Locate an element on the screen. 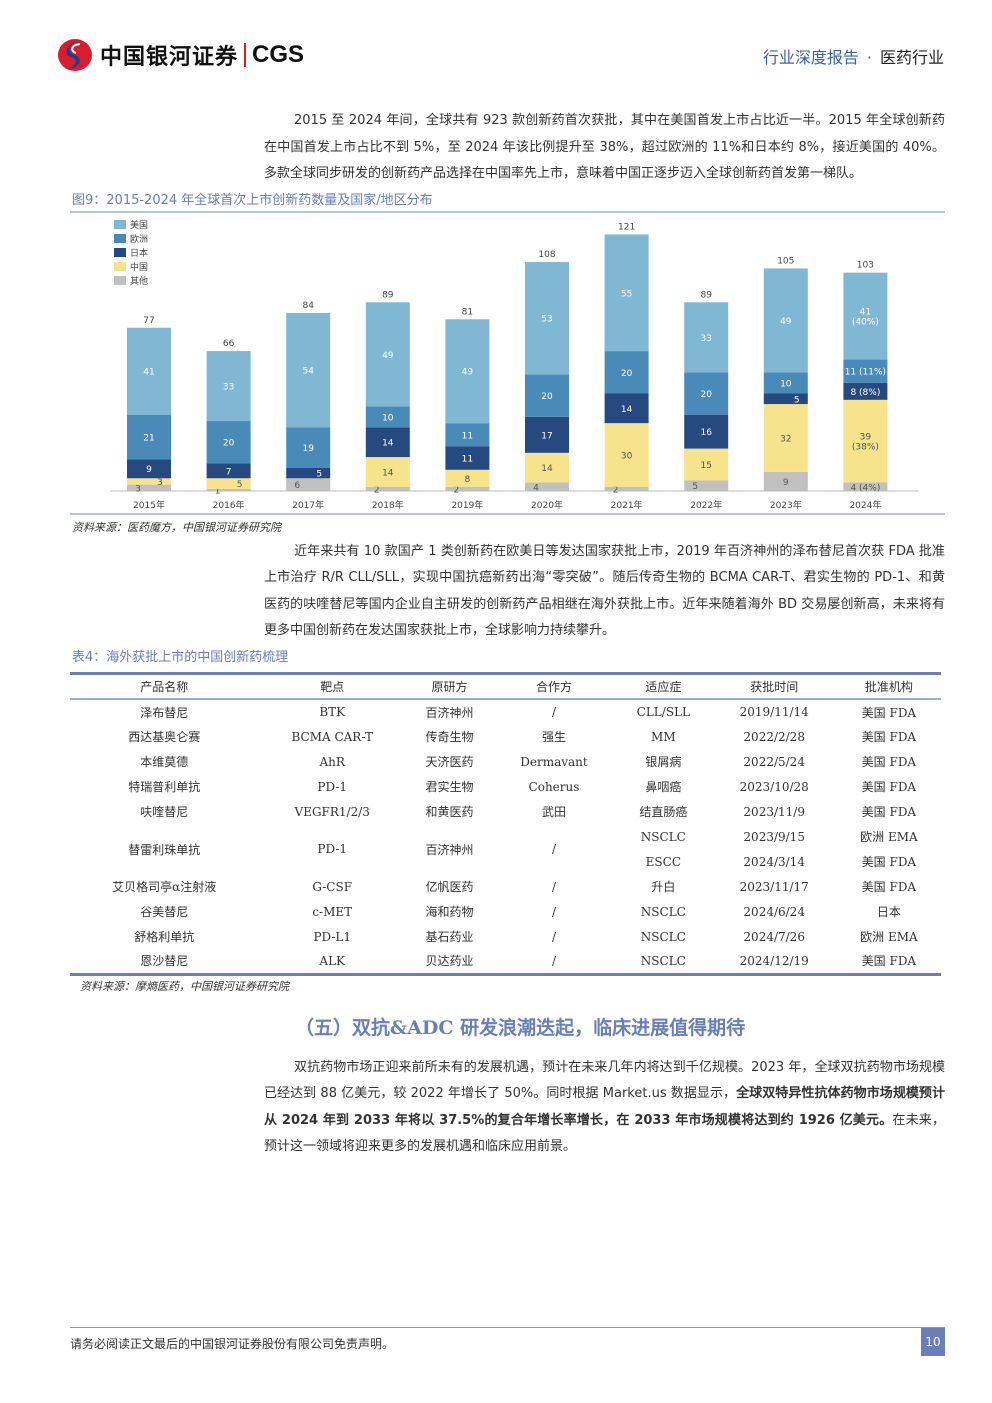  bar-data-label: 32 is located at coordinates (785, 439).